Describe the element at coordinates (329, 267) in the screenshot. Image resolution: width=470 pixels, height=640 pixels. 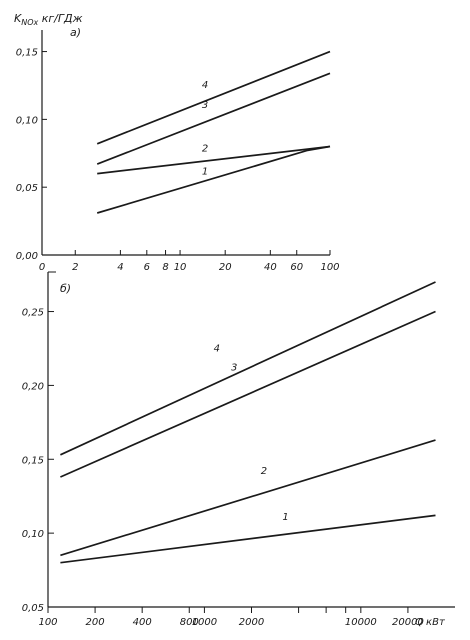
I see `panel-a-x-tick-label: 100` at that location.